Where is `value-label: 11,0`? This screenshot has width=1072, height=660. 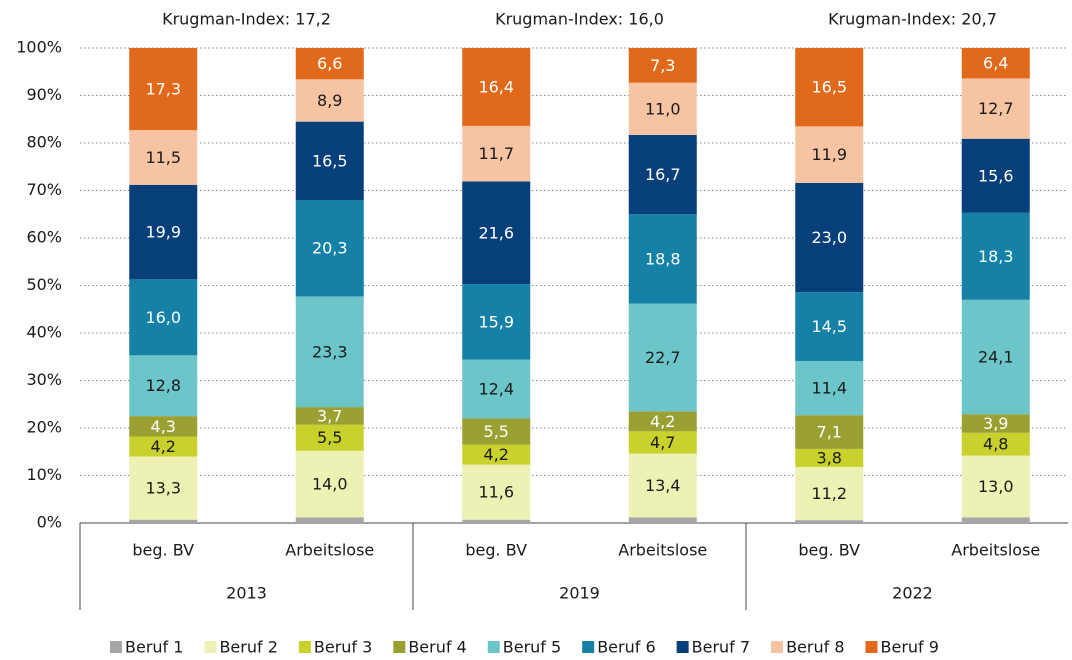 value-label: 11,0 is located at coordinates (663, 108).